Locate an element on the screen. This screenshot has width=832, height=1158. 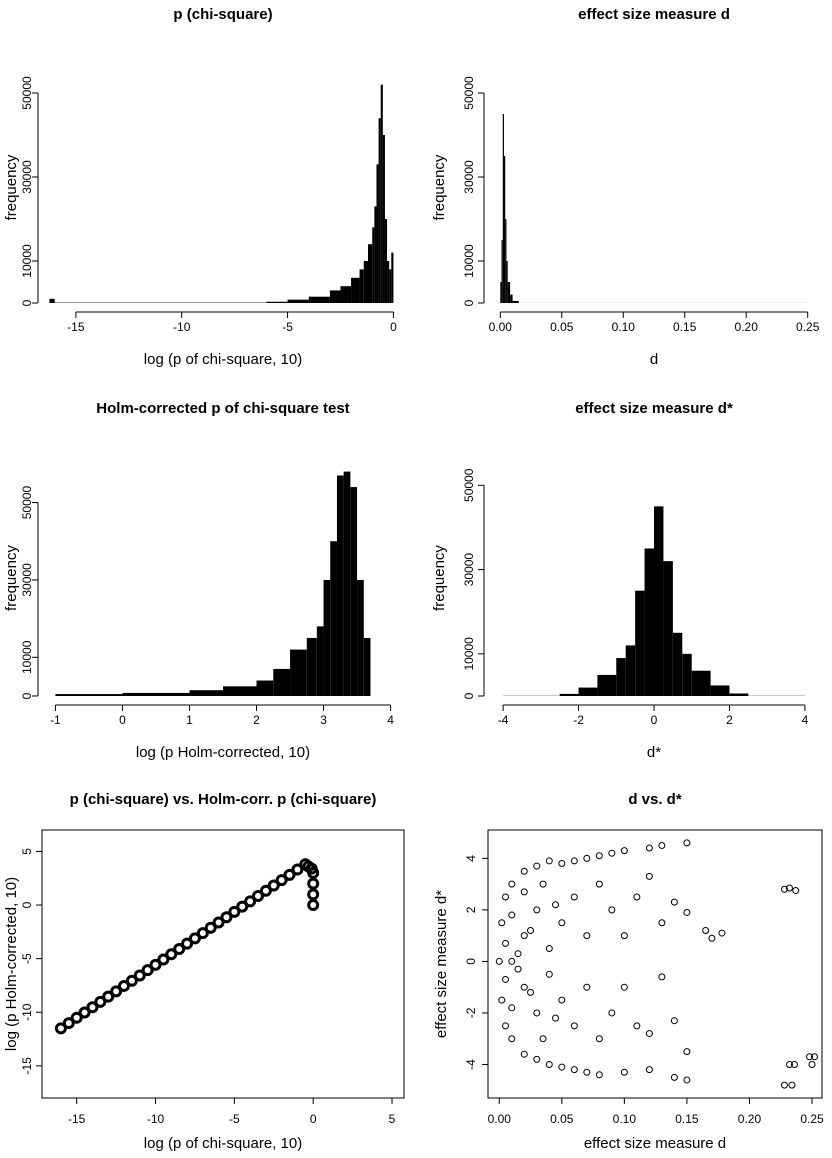
x-tick-label: -2 is located at coordinates (578, 720).